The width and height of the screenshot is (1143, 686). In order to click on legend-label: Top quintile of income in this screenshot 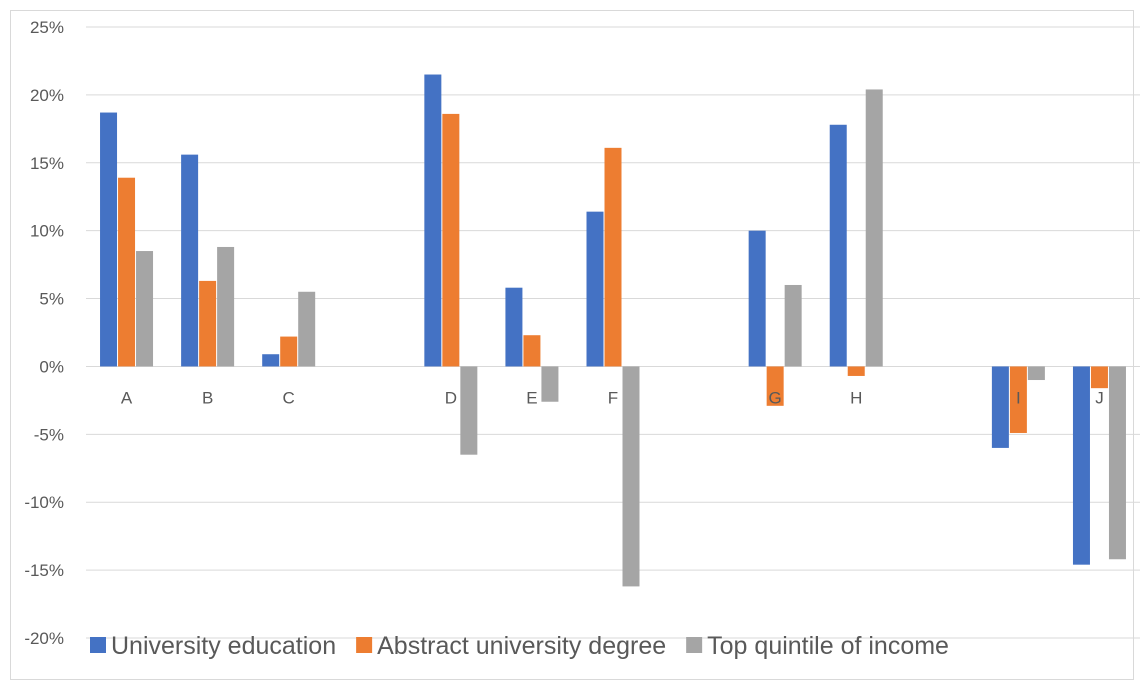, I will do `click(828, 646)`.